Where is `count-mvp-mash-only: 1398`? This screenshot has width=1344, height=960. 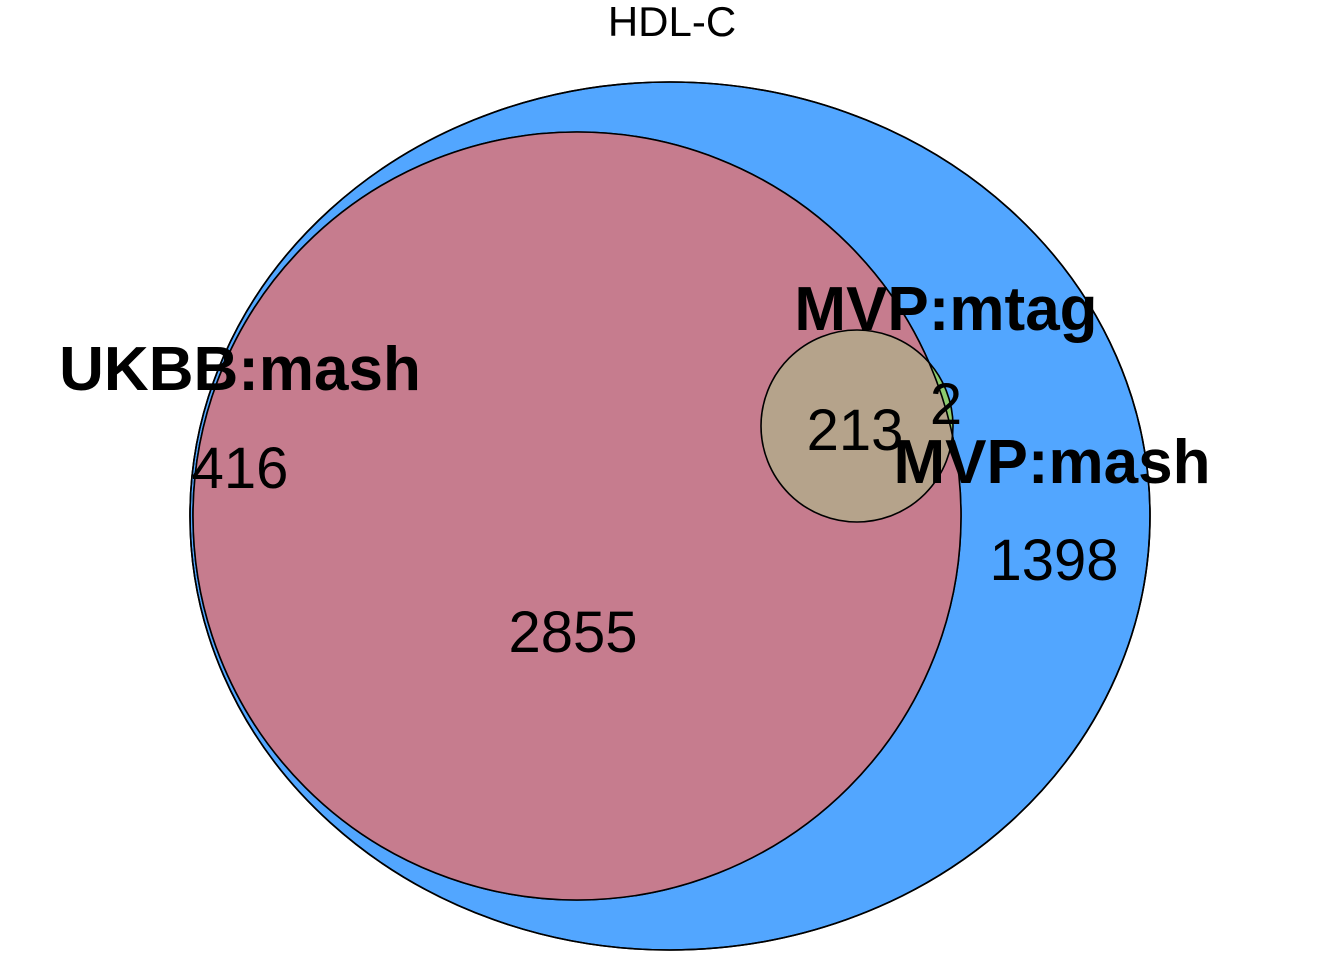 count-mvp-mash-only: 1398 is located at coordinates (1053, 560).